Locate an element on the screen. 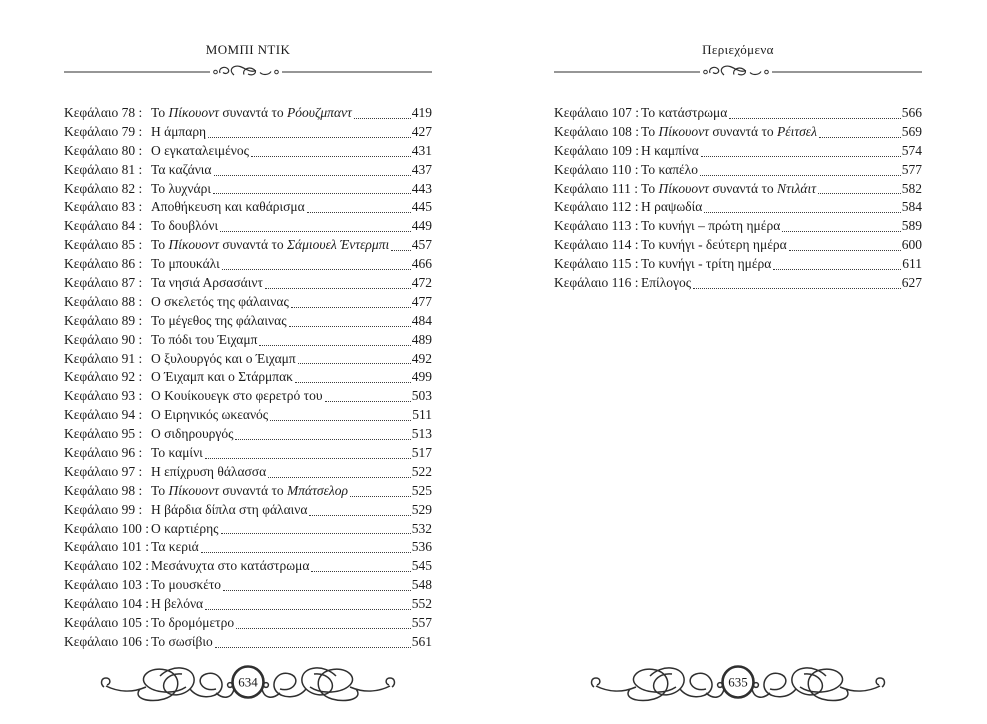 This screenshot has width=987, height=724. chapter-title: Τα καζάνια is located at coordinates (181, 169).